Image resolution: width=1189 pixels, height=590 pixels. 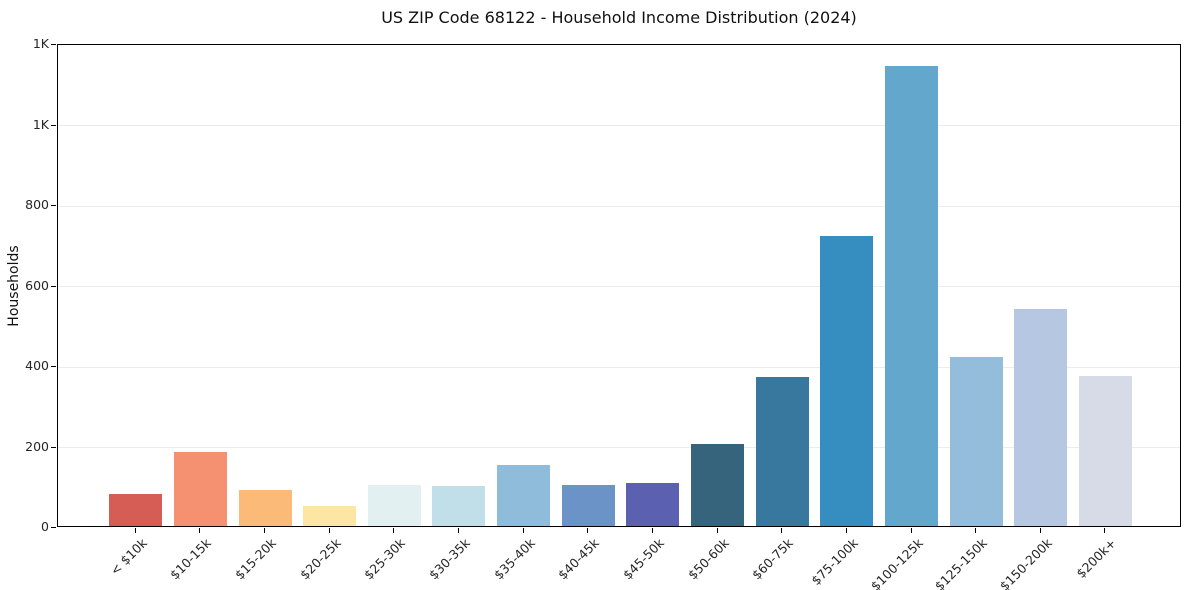 I want to click on y-tick-label: 200, so click(x=37, y=446).